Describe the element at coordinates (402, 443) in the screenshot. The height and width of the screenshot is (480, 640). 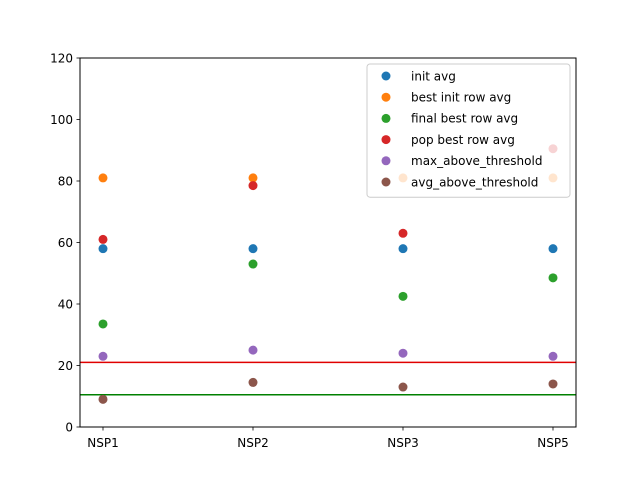
I see `x-tick-label-2: NSP3` at that location.